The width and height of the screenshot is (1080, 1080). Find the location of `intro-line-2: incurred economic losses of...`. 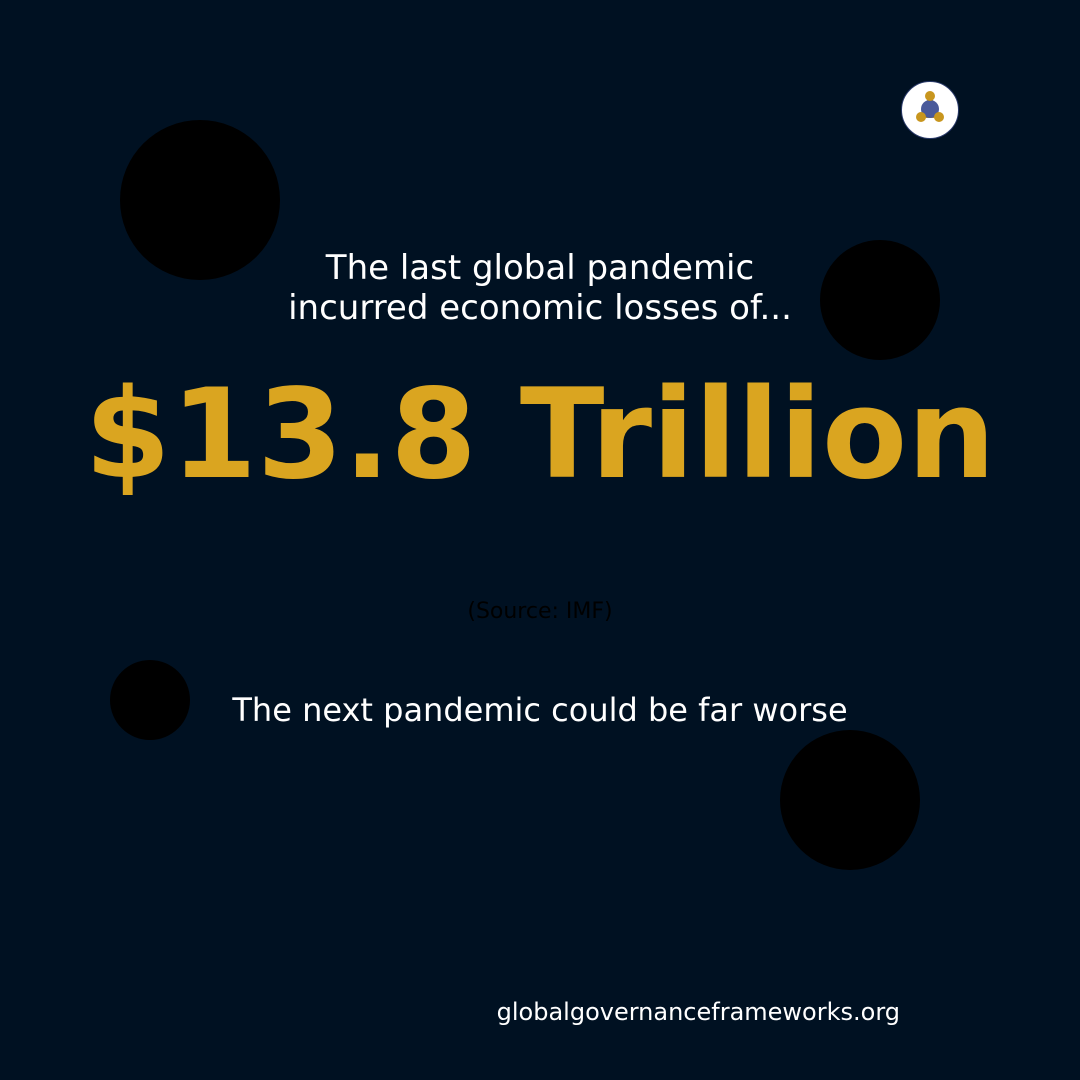

intro-line-2: incurred economic losses of... is located at coordinates (540, 308).